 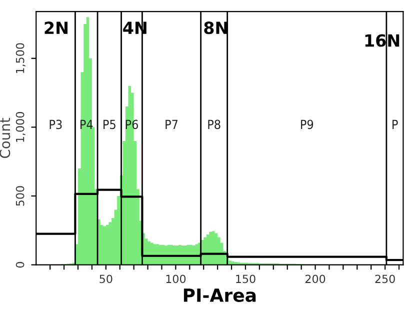 What do you see at coordinates (56, 125) in the screenshot?
I see `annotation: P3` at bounding box center [56, 125].